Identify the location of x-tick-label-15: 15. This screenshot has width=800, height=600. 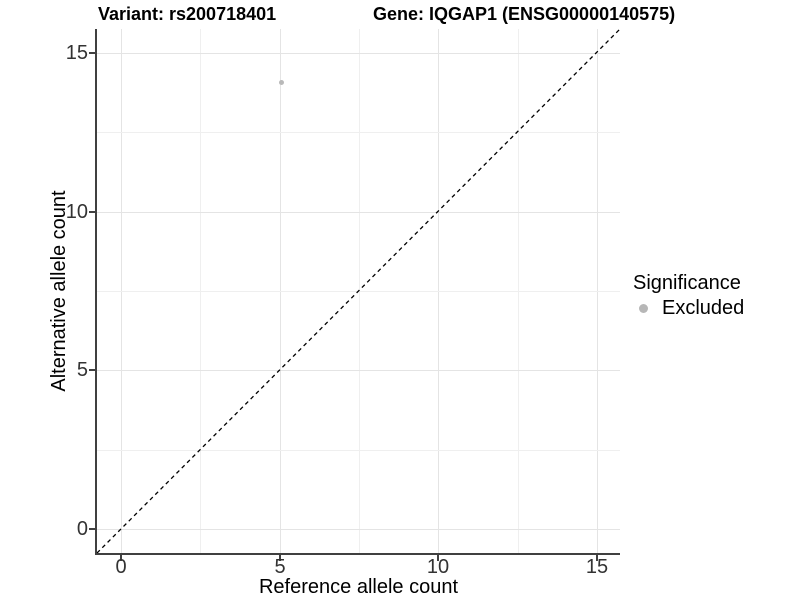
(597, 567).